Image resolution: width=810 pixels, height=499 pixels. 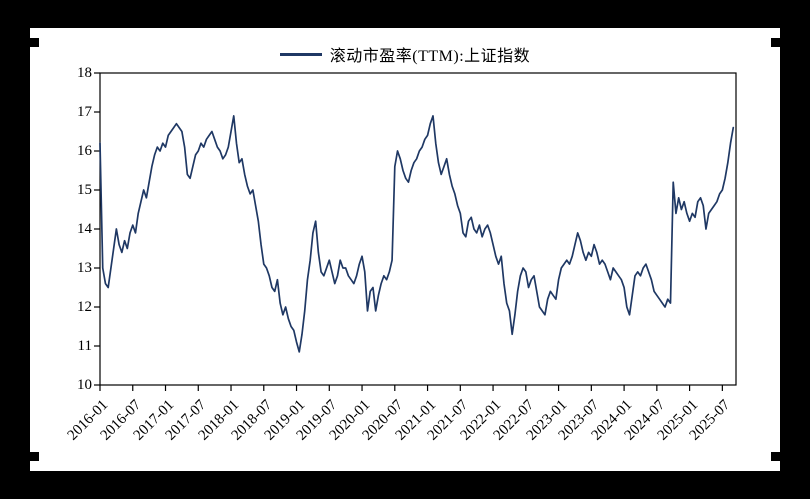 I want to click on legend-line-swatch, so click(x=300, y=54).